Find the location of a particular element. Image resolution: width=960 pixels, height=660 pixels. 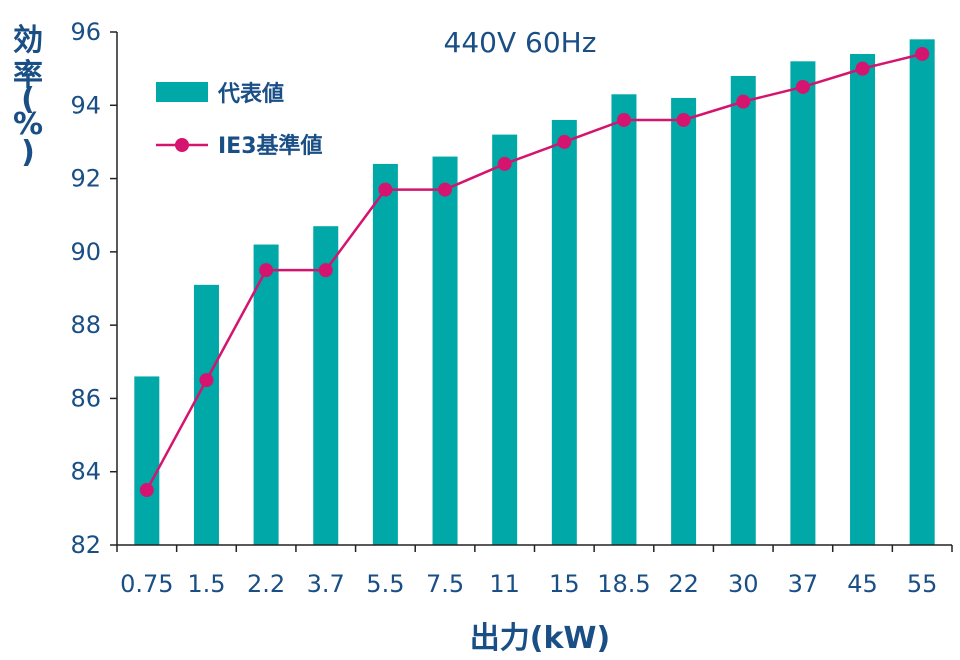

bar-18.5 is located at coordinates (624, 320).